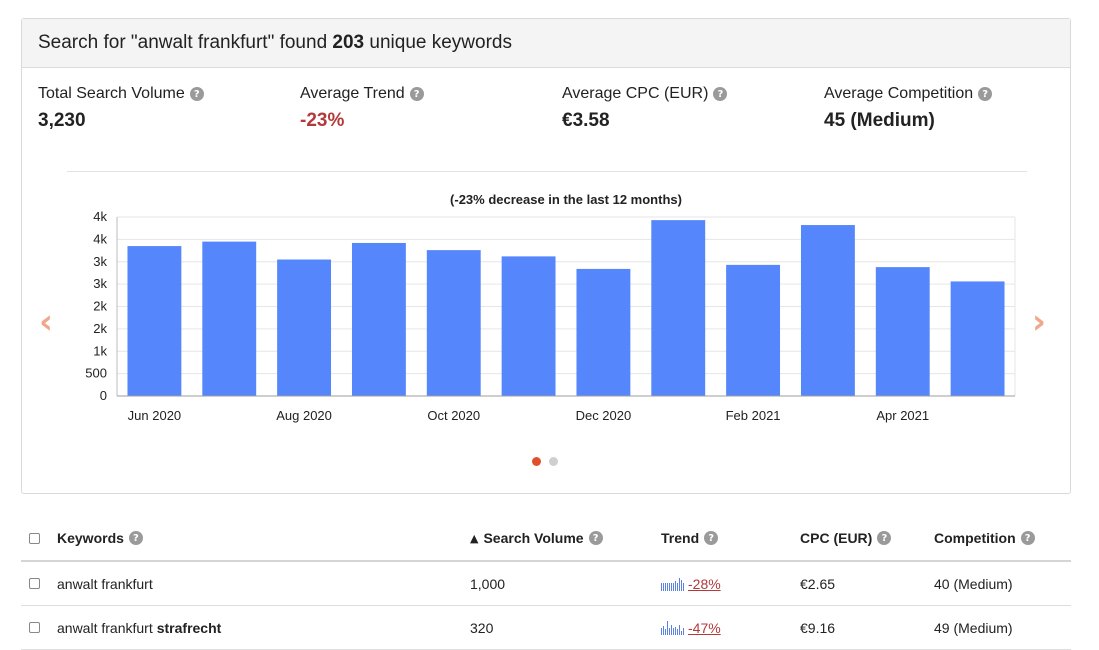 The height and width of the screenshot is (650, 1099). I want to click on keyword-cell: anwalt frankfurt strafrecht, so click(139, 627).